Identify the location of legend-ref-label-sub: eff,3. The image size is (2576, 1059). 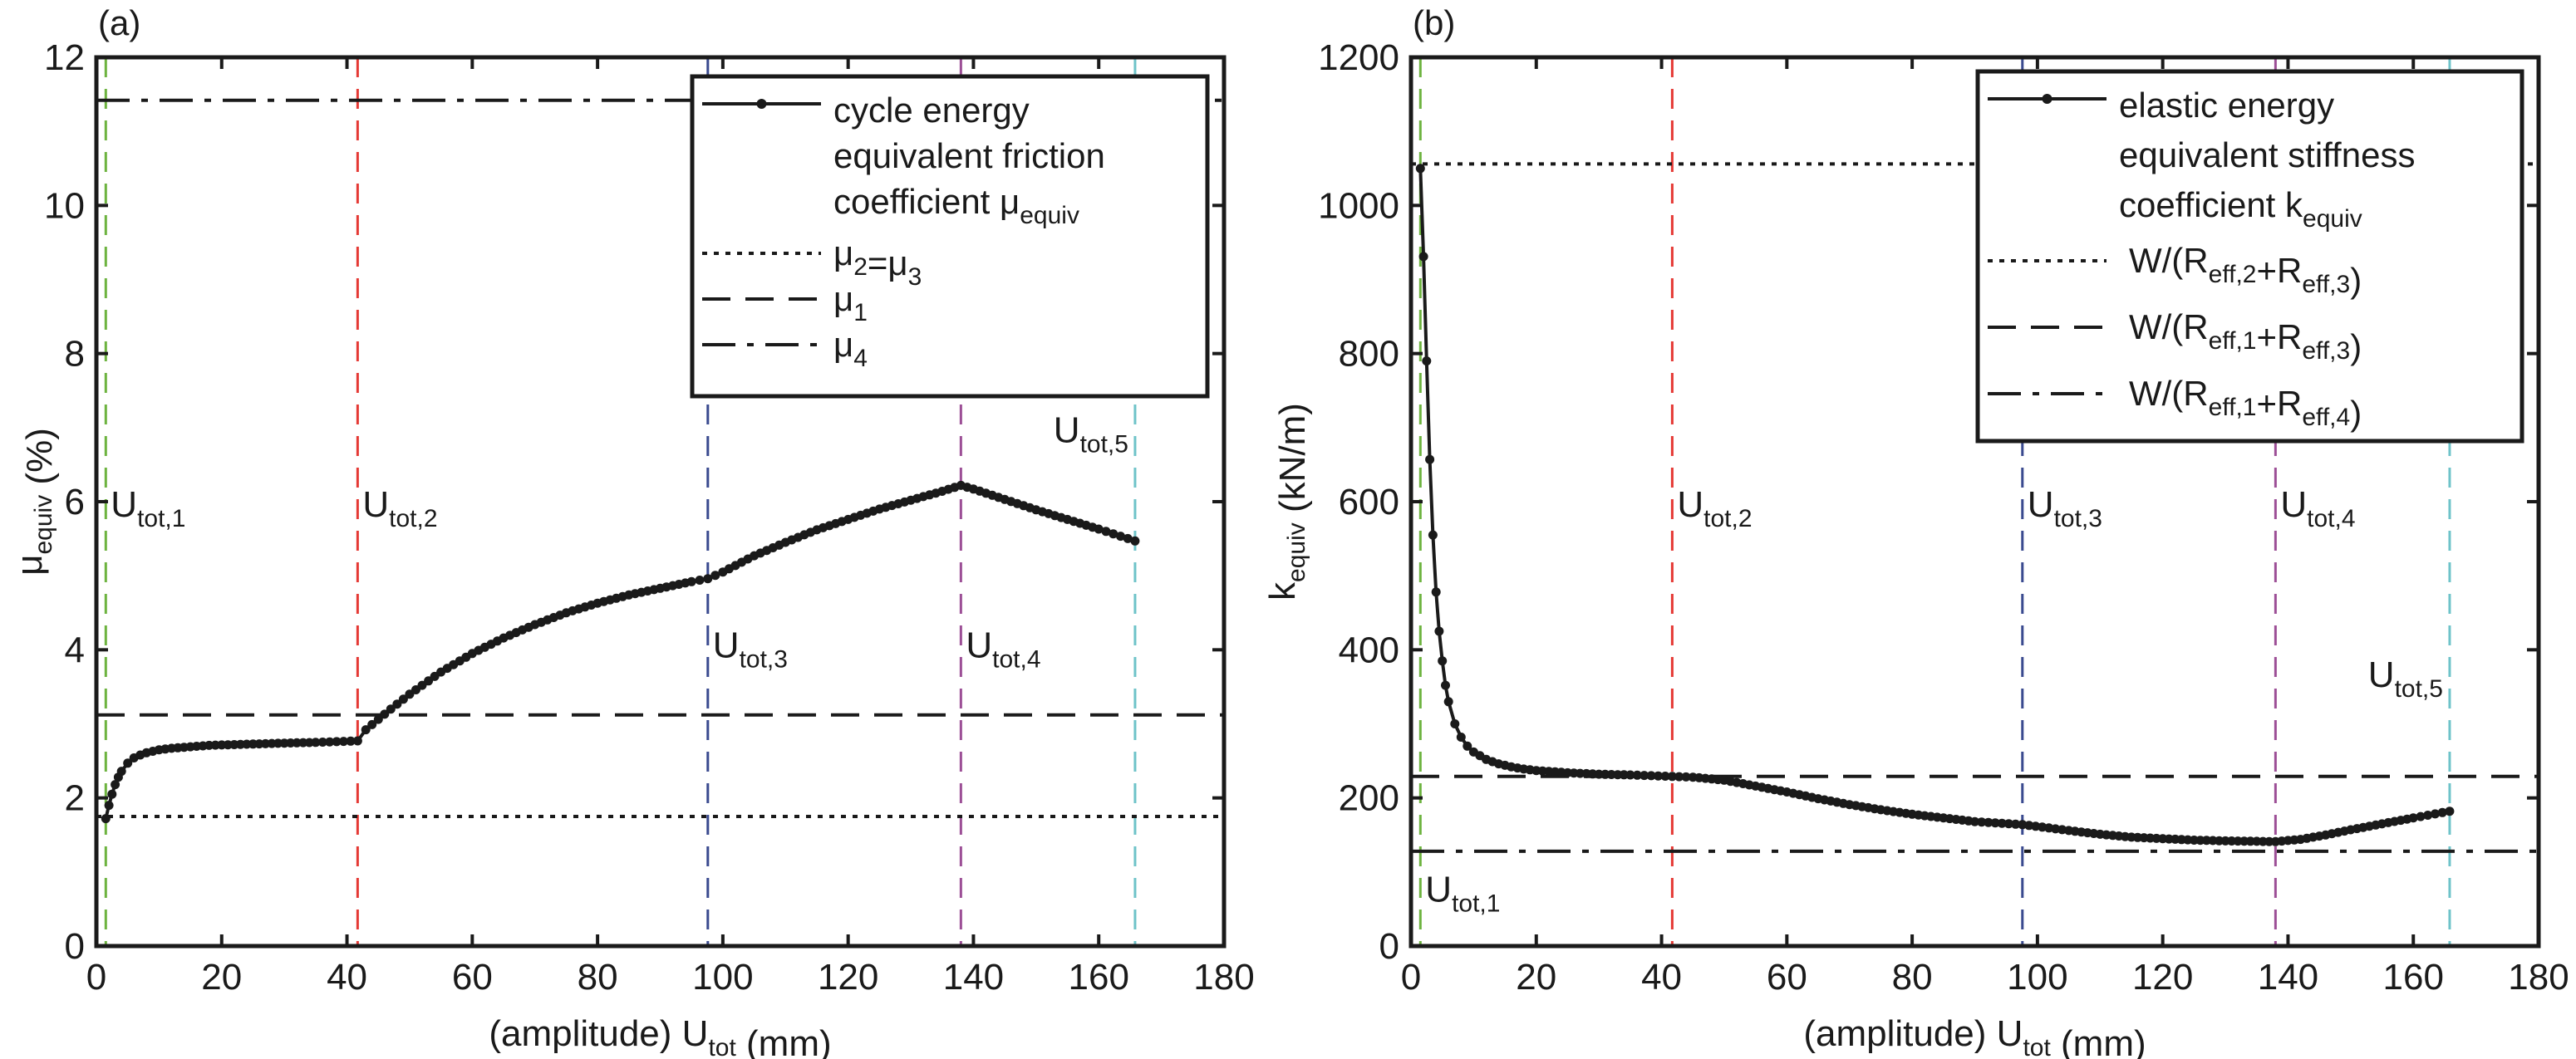
(2326, 284).